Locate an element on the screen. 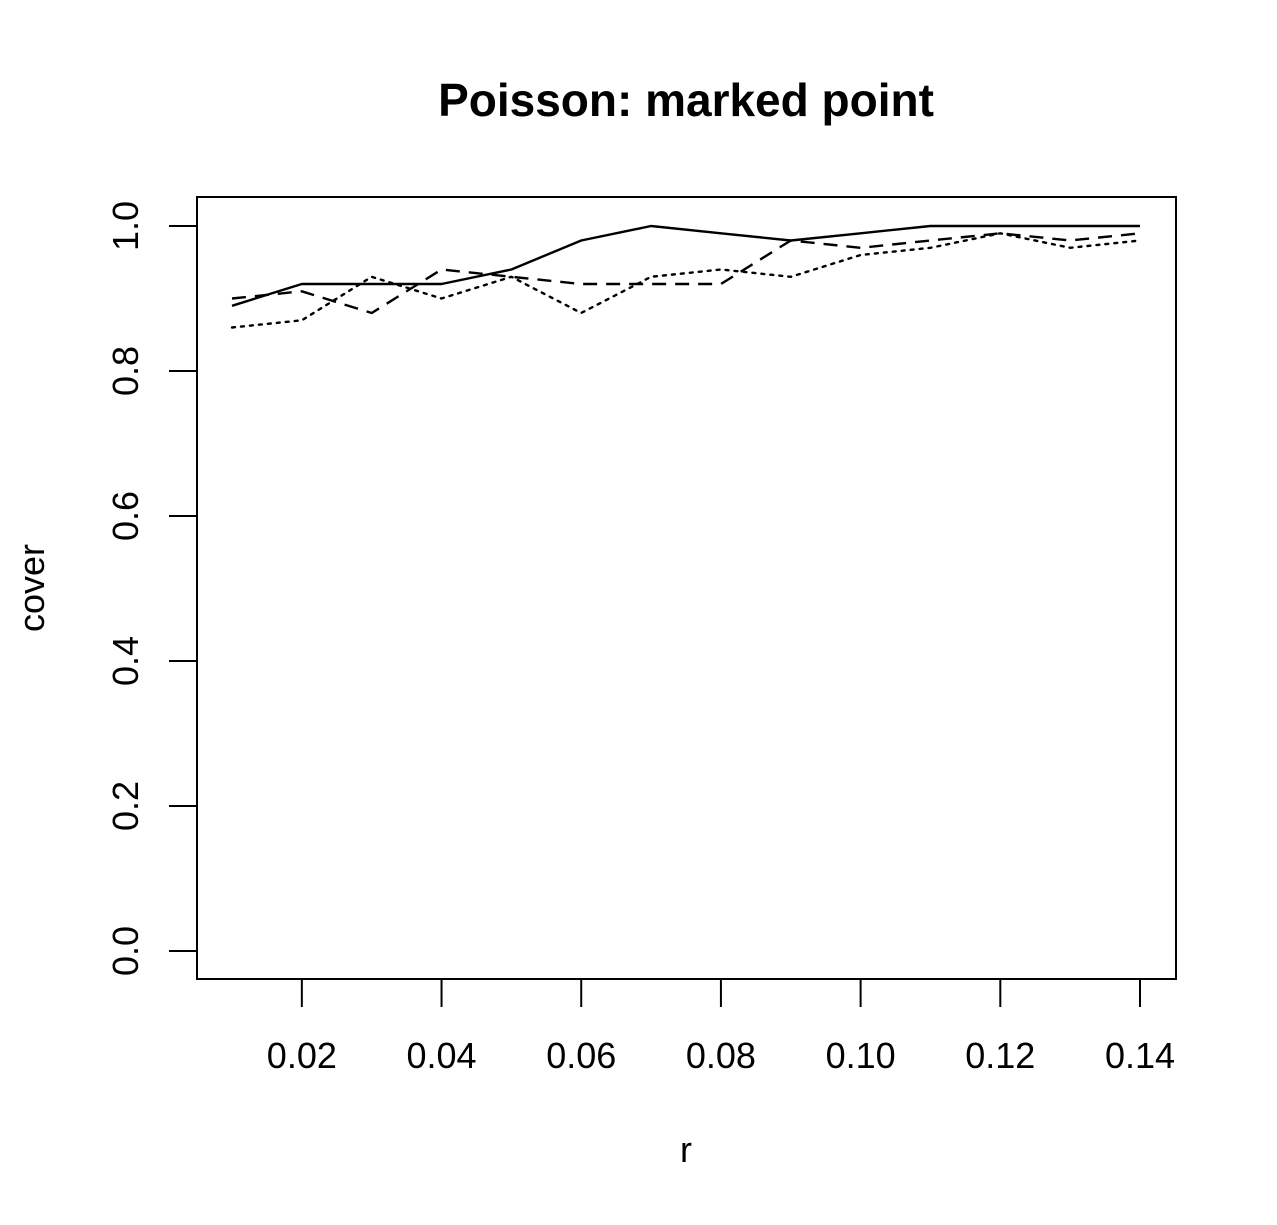  y-axis-label: cover is located at coordinates (31, 588).